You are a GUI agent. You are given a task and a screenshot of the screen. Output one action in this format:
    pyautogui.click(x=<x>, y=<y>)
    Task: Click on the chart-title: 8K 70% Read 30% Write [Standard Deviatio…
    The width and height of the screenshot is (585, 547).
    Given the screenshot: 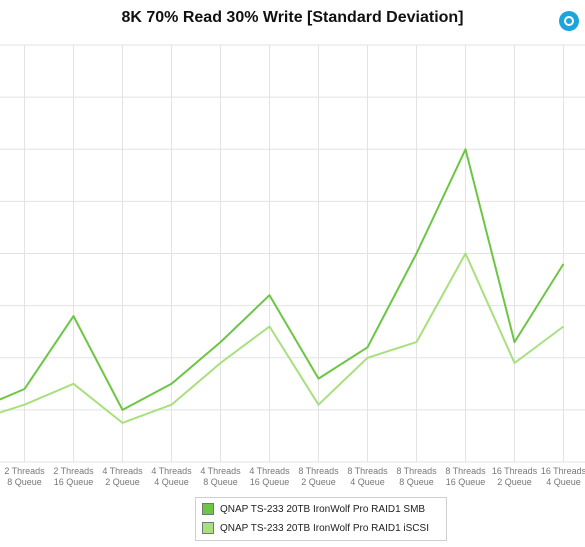 What is the action you would take?
    pyautogui.click(x=292, y=17)
    